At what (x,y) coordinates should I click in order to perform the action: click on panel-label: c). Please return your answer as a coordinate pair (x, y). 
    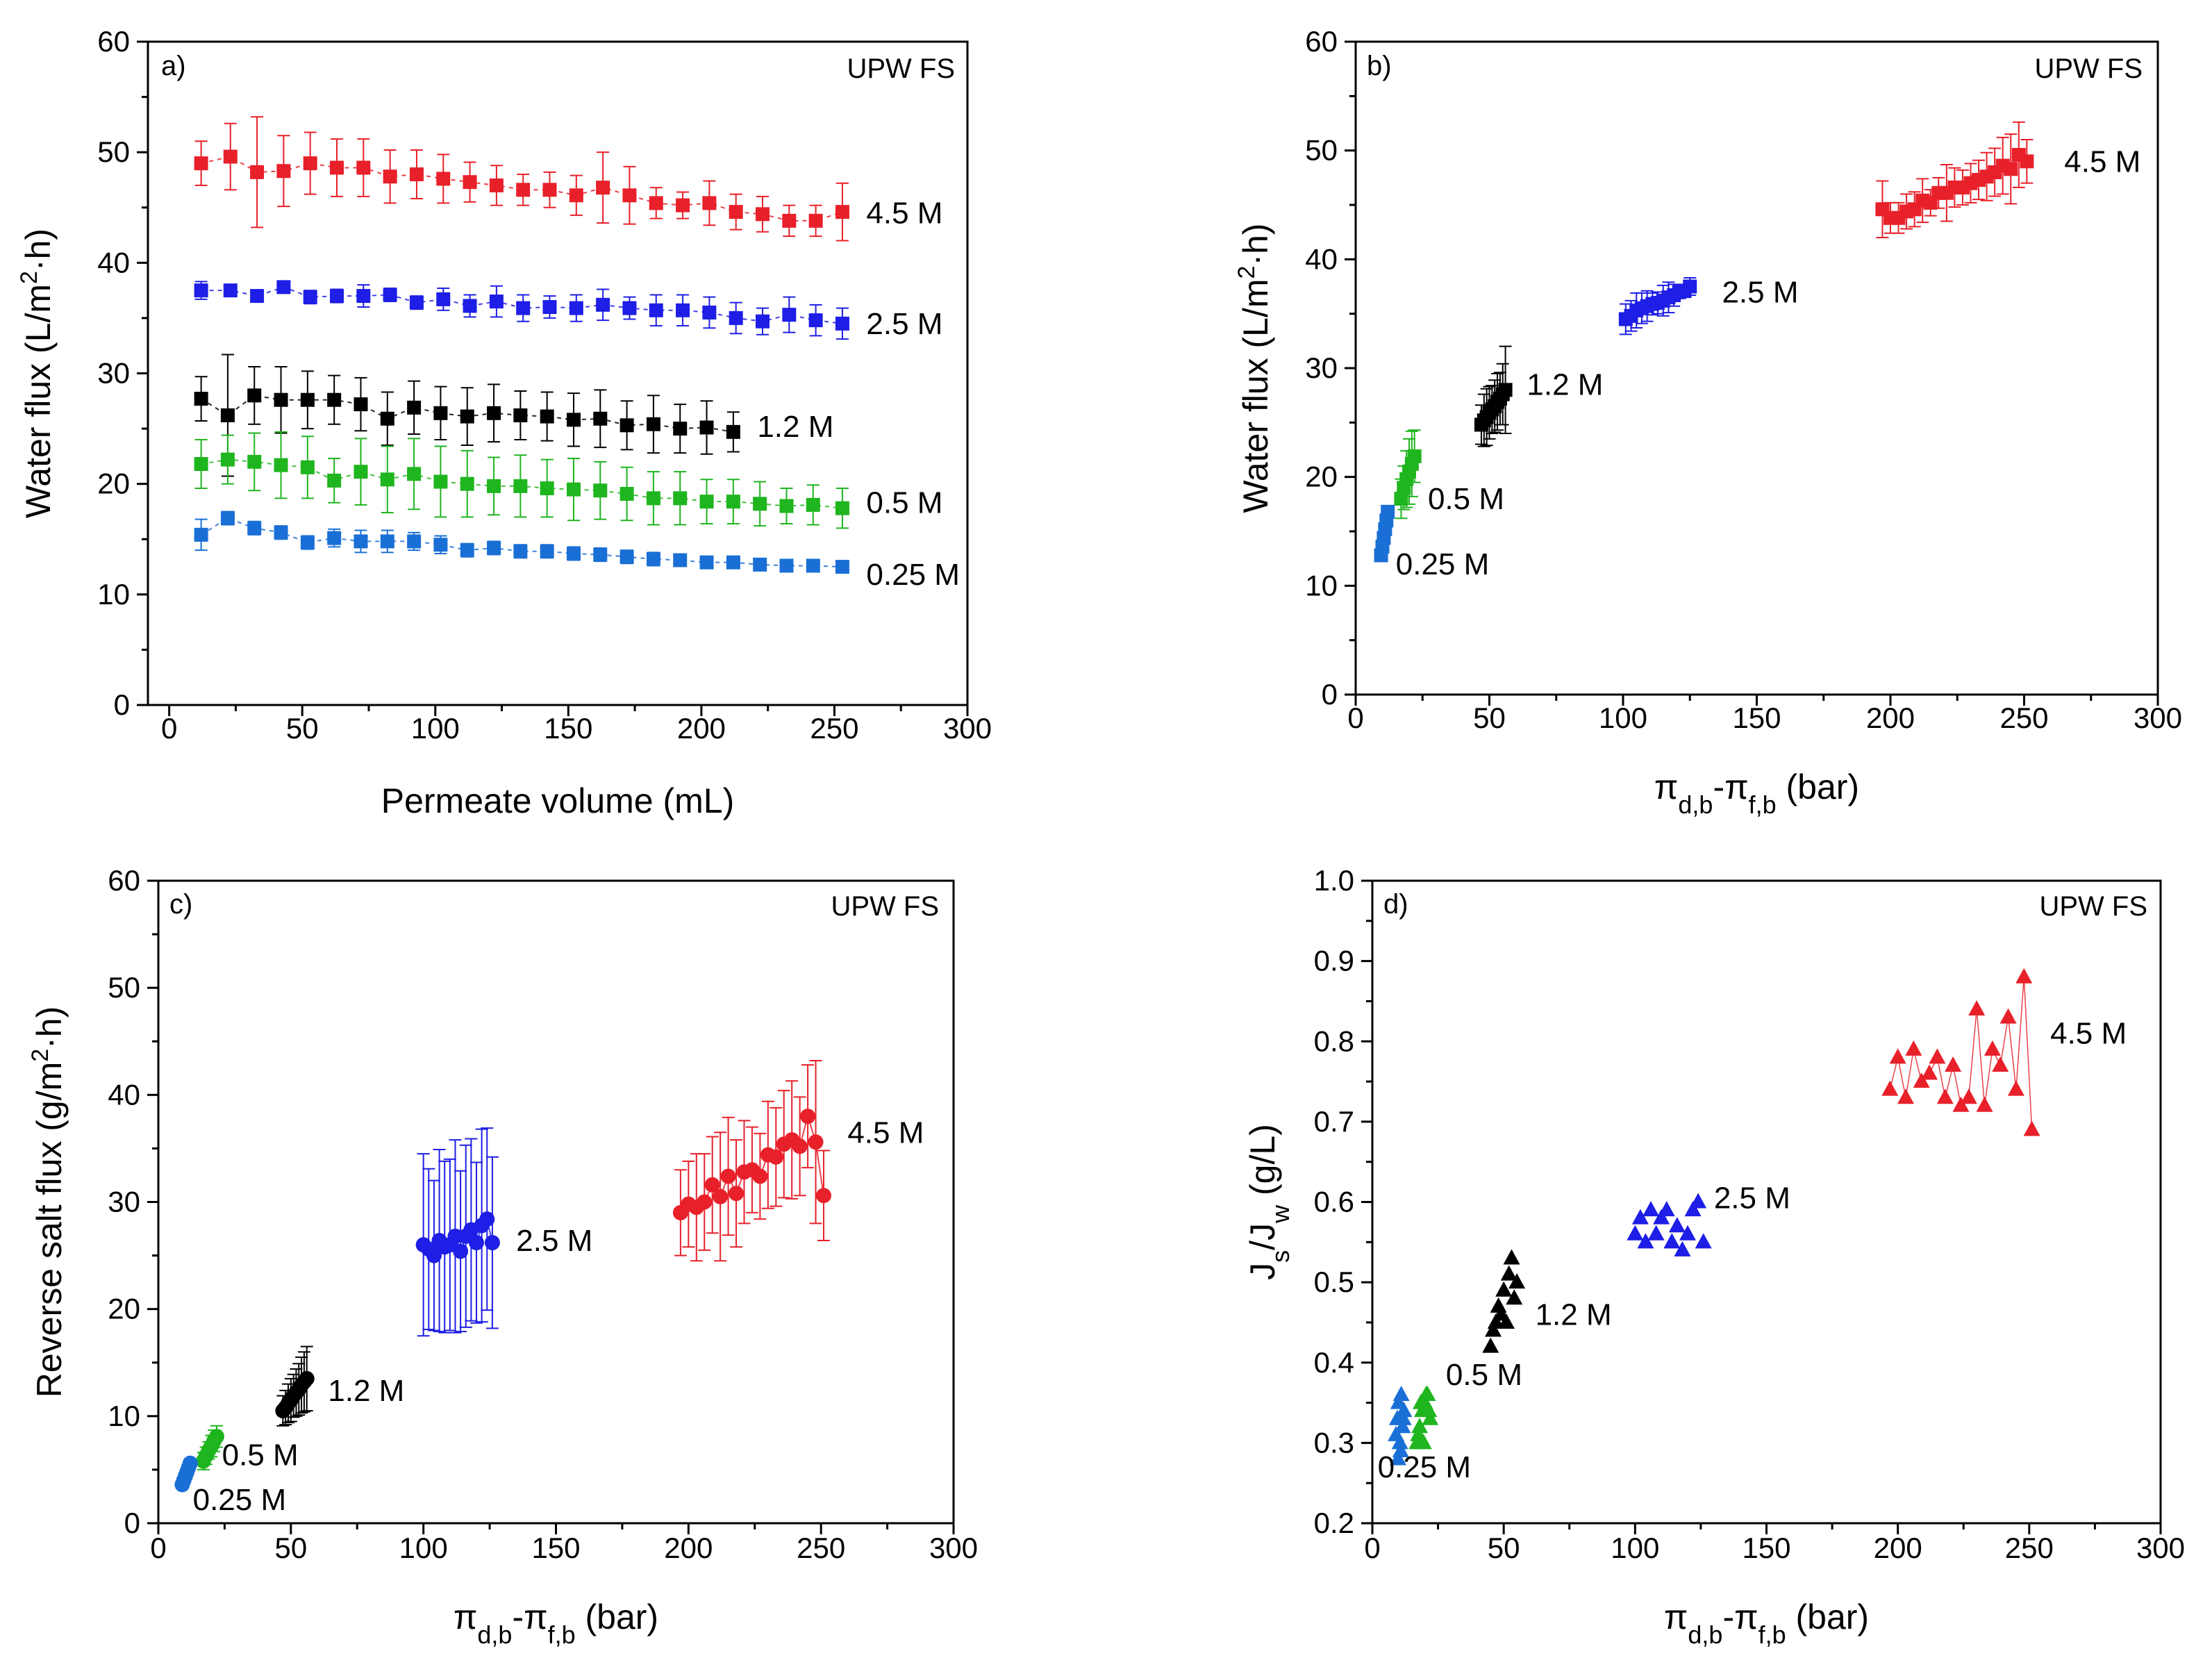
    Looking at the image, I should click on (180, 904).